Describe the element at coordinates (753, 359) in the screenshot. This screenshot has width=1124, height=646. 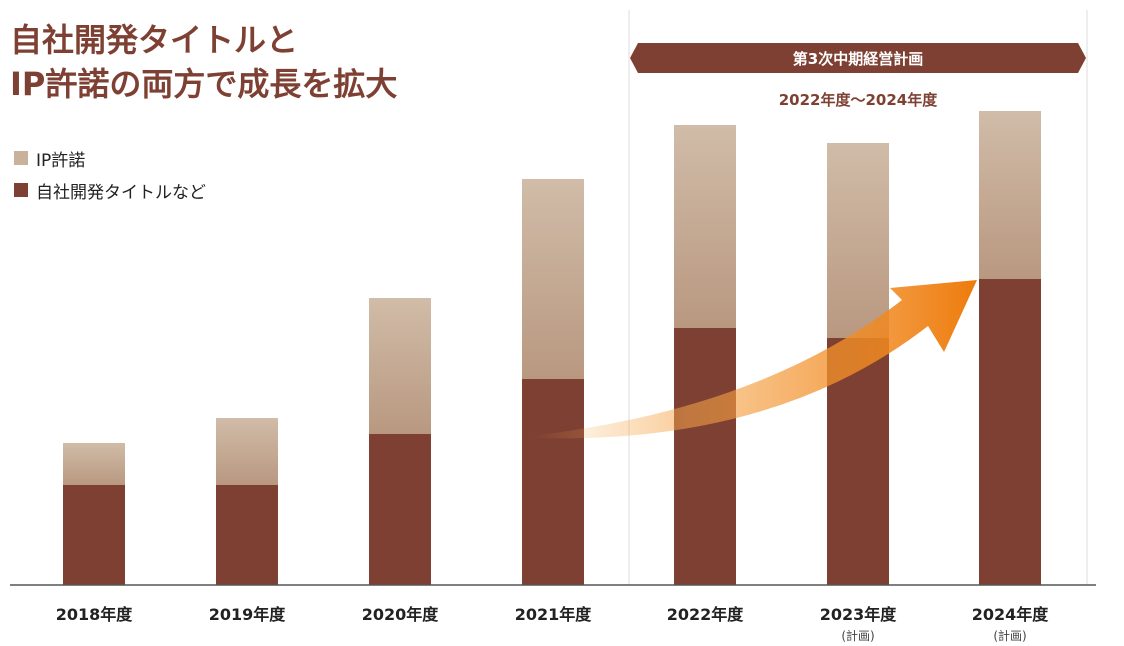
I see `growth-arrow` at that location.